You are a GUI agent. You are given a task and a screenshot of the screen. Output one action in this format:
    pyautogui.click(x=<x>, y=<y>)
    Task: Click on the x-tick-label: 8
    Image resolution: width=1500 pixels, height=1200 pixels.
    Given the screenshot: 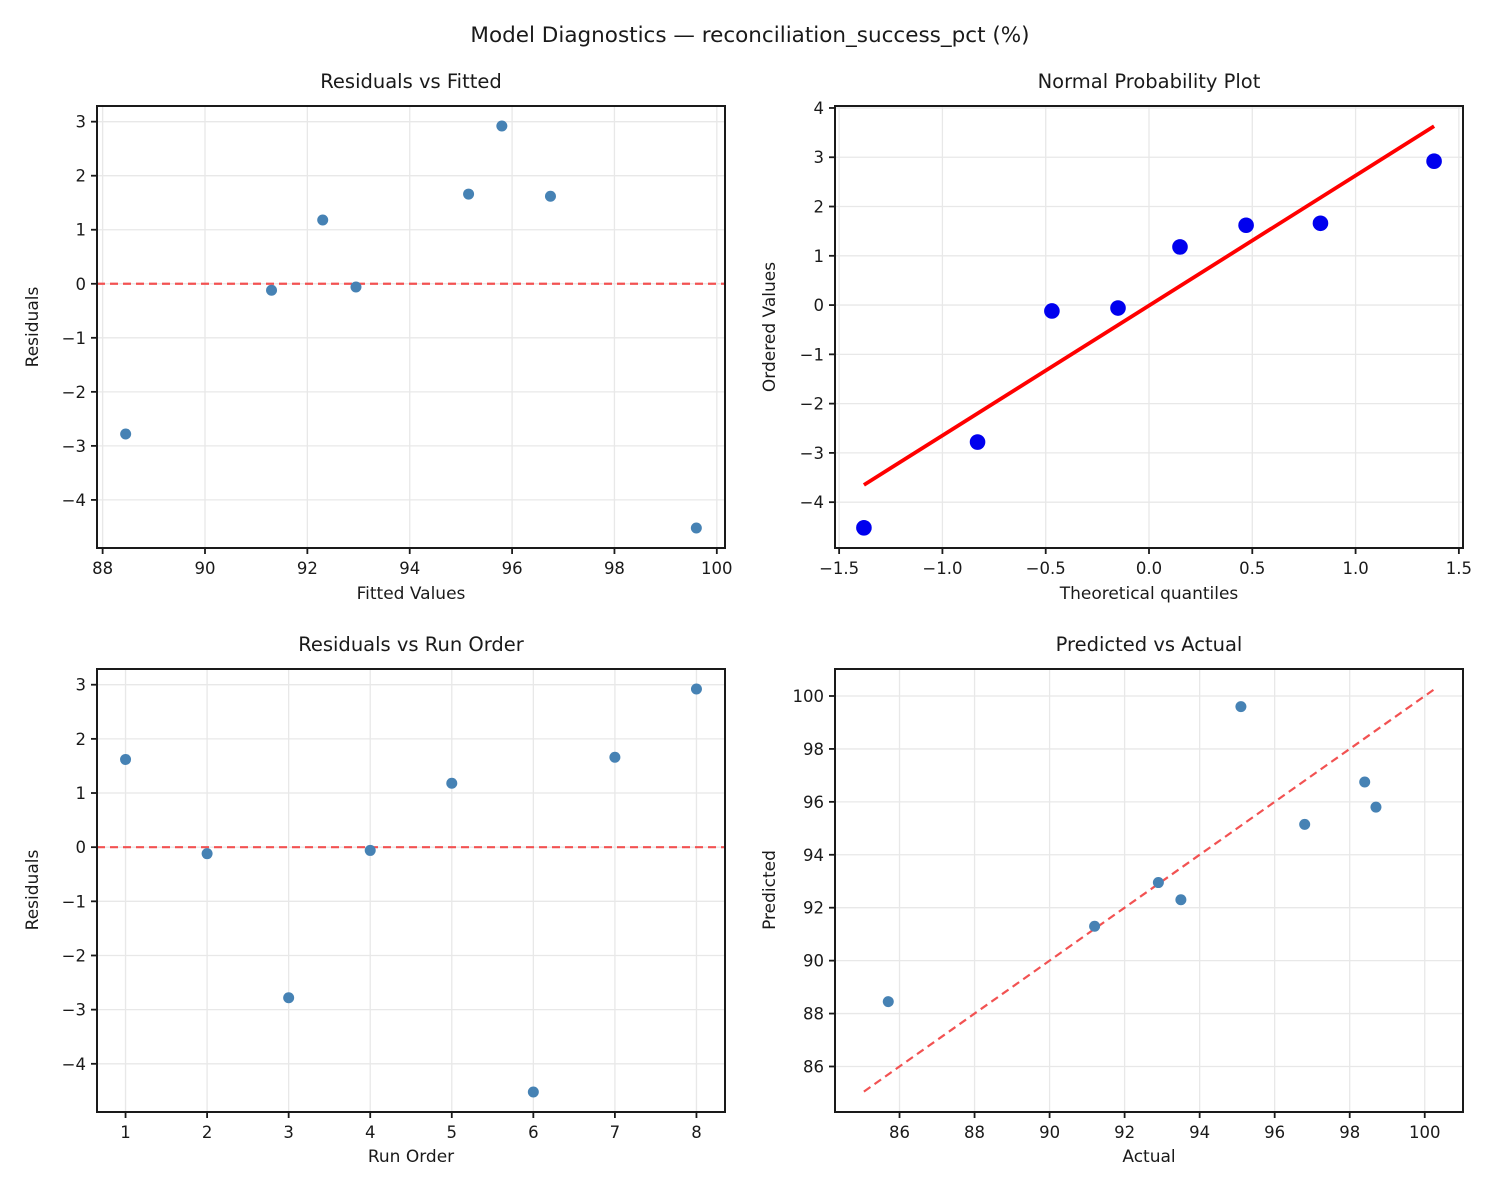 What is the action you would take?
    pyautogui.click(x=696, y=1132)
    